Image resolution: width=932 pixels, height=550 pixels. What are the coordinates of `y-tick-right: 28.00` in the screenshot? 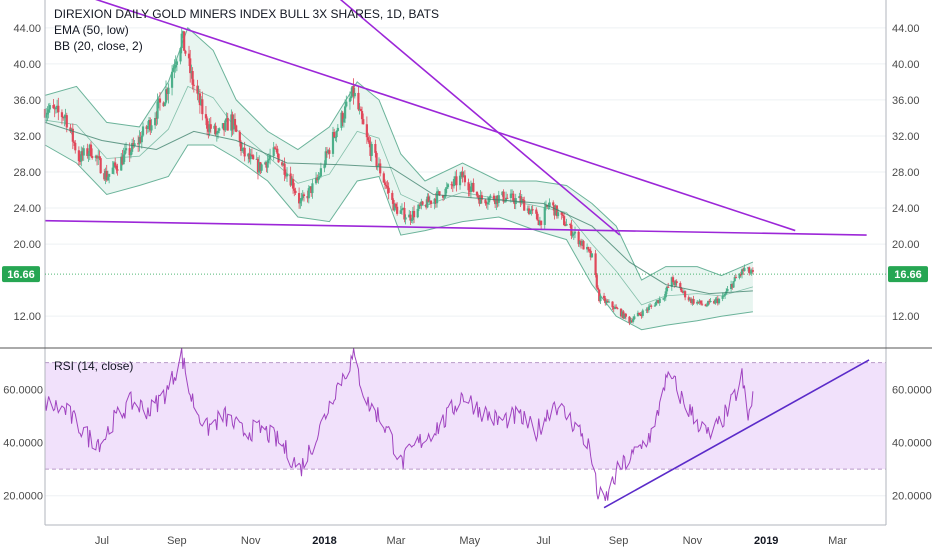 It's located at (906, 173).